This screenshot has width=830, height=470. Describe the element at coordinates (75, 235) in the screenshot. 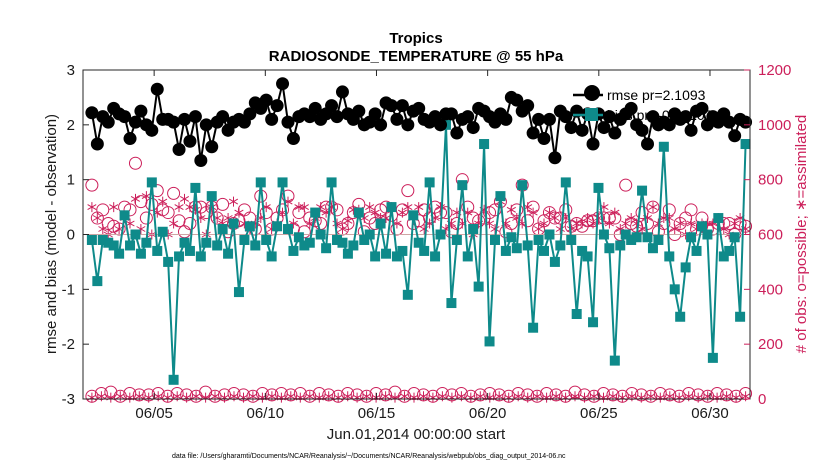

I see `y-axis-left: -3 -2 -1 0 1 2 3` at that location.